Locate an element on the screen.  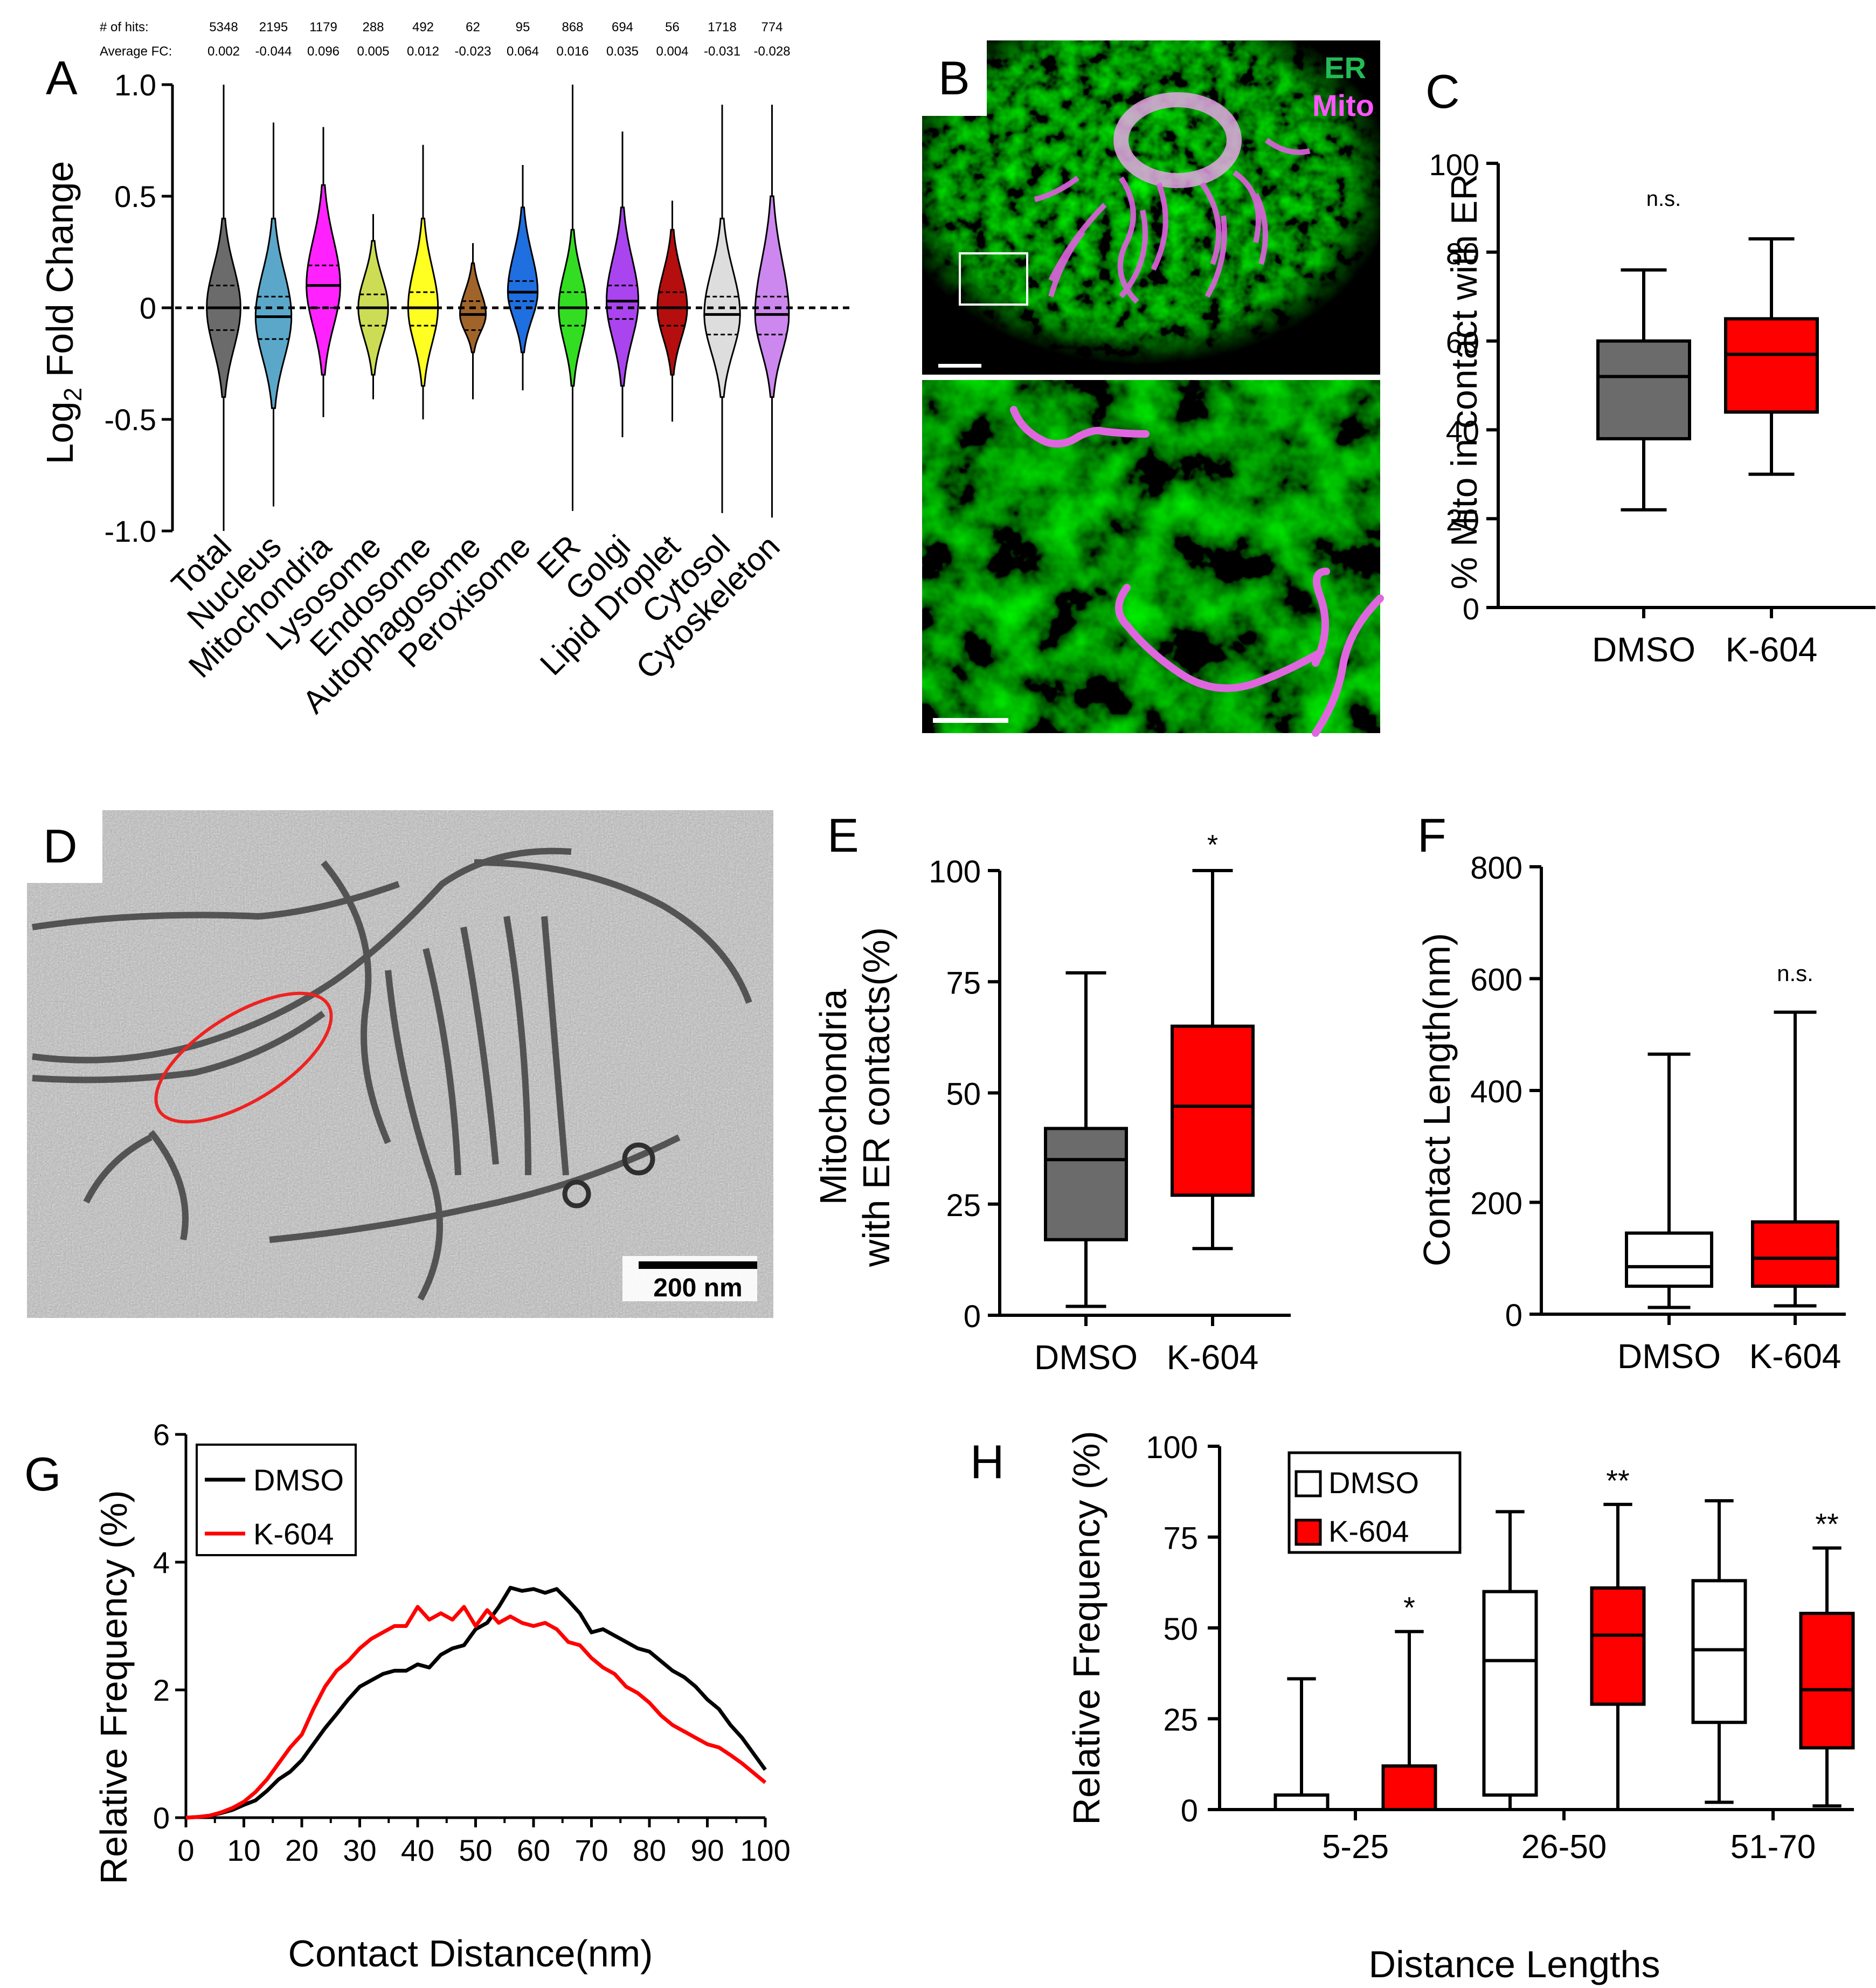
y-tick-label: 75 is located at coordinates (963, 982).